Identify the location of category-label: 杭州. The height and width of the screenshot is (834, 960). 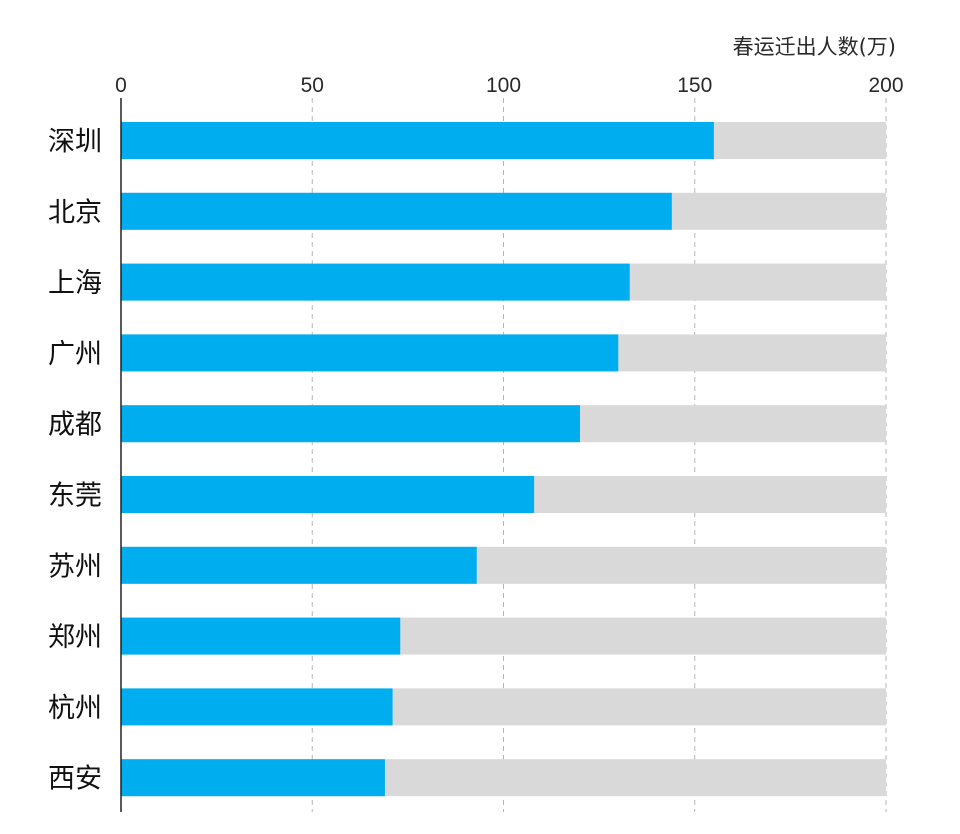
(75, 708).